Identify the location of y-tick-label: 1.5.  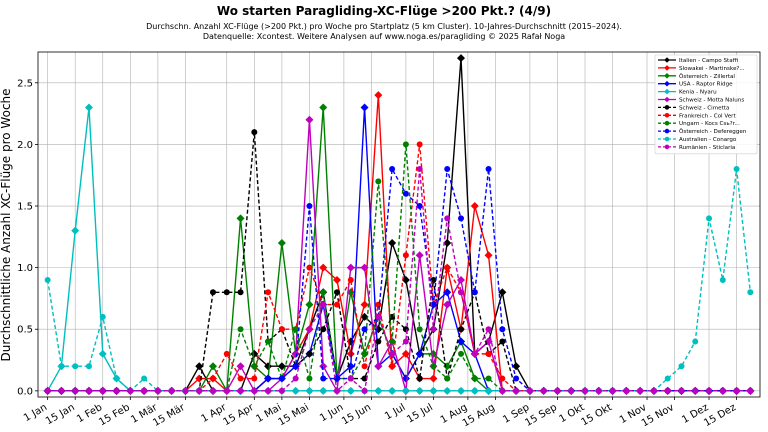
(25, 207).